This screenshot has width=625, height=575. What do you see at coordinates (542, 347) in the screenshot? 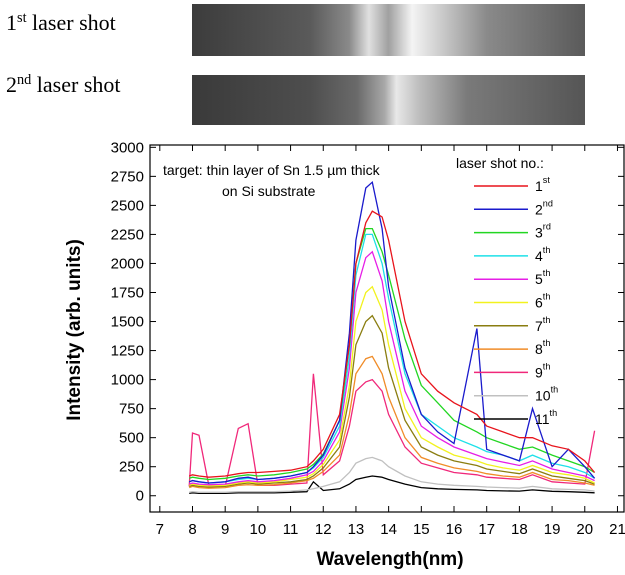
I see `legend-label: 8th` at bounding box center [542, 347].